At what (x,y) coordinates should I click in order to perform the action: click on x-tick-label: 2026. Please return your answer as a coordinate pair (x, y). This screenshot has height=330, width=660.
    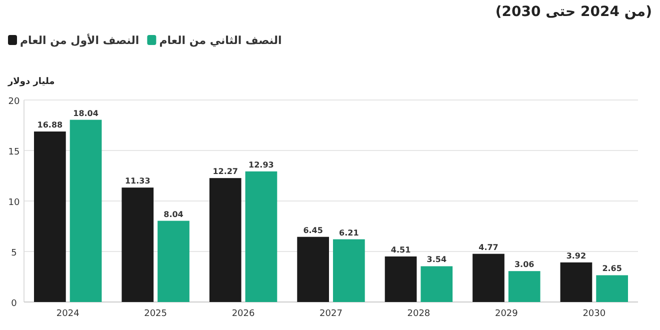
    Looking at the image, I should click on (244, 314).